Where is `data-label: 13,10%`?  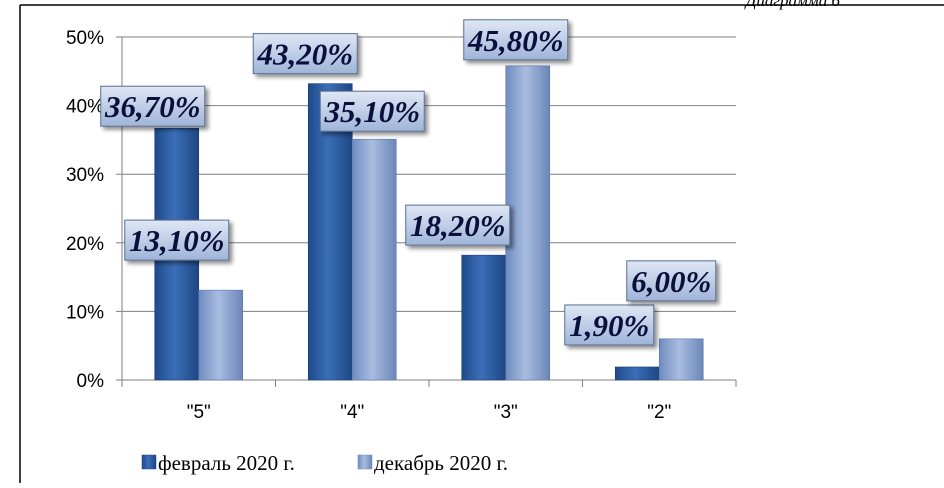
data-label: 13,10% is located at coordinates (177, 240).